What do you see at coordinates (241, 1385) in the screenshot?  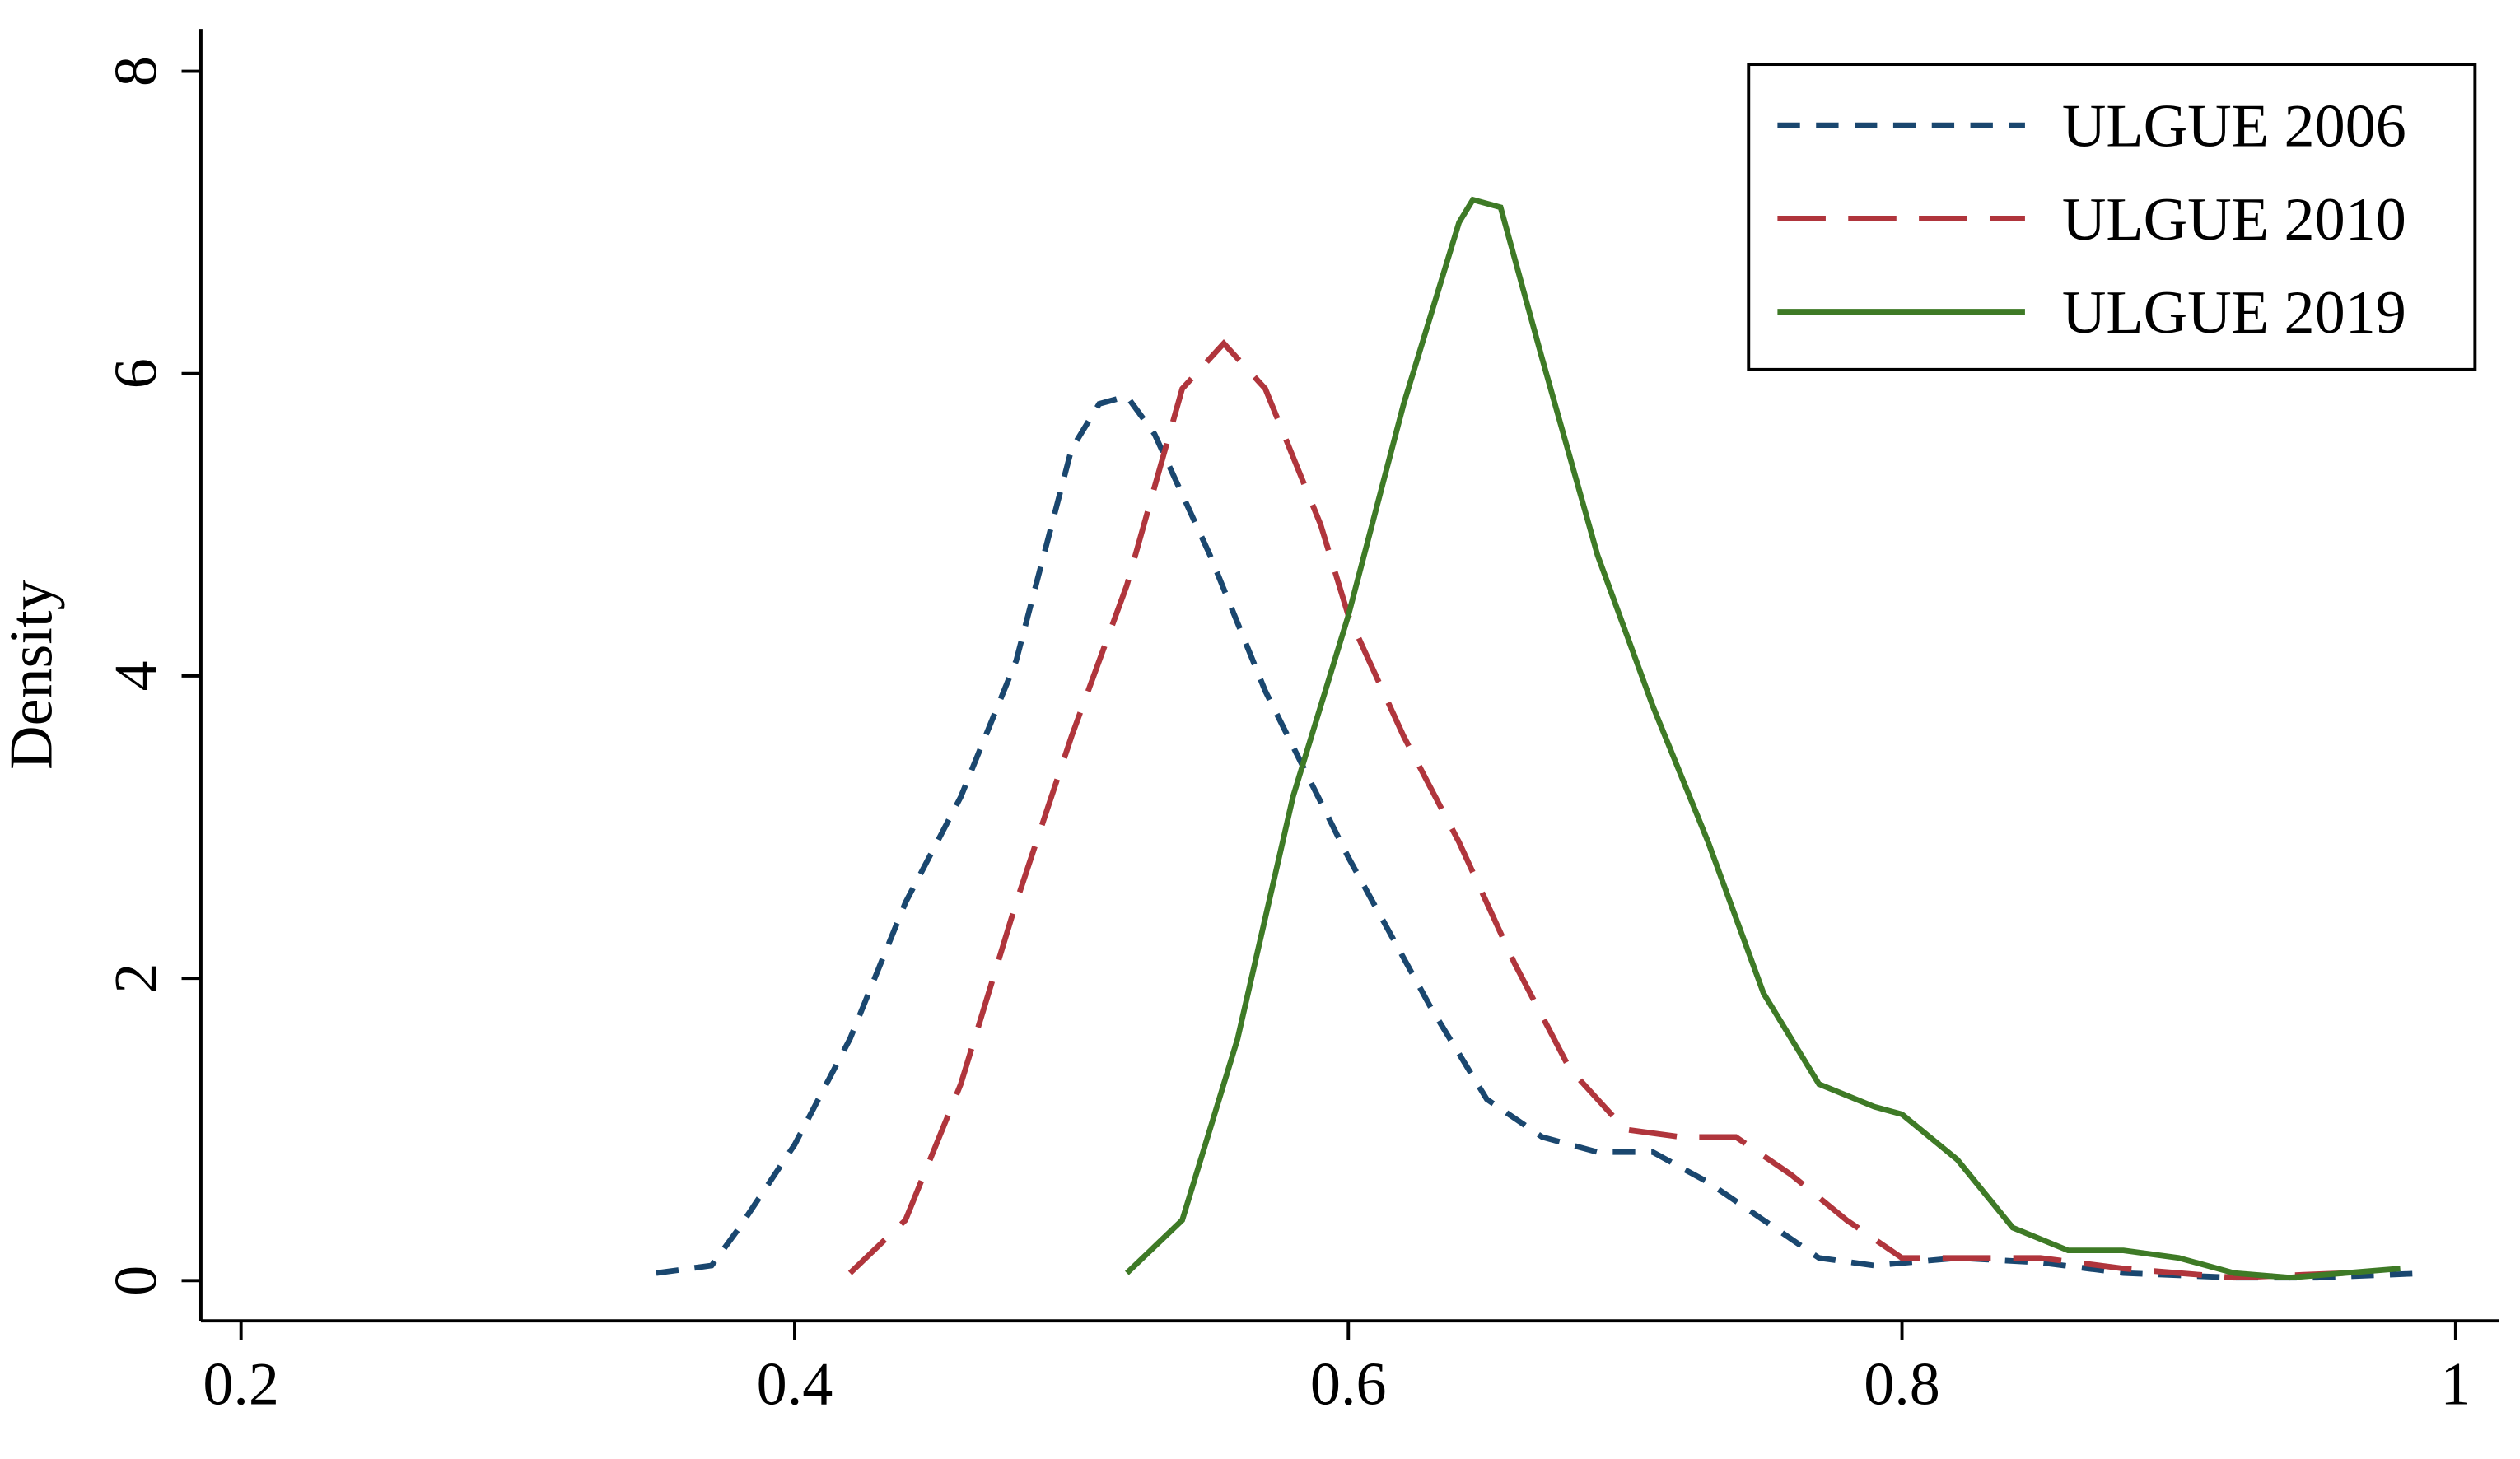 I see `x-tick-label: 0.2` at bounding box center [241, 1385].